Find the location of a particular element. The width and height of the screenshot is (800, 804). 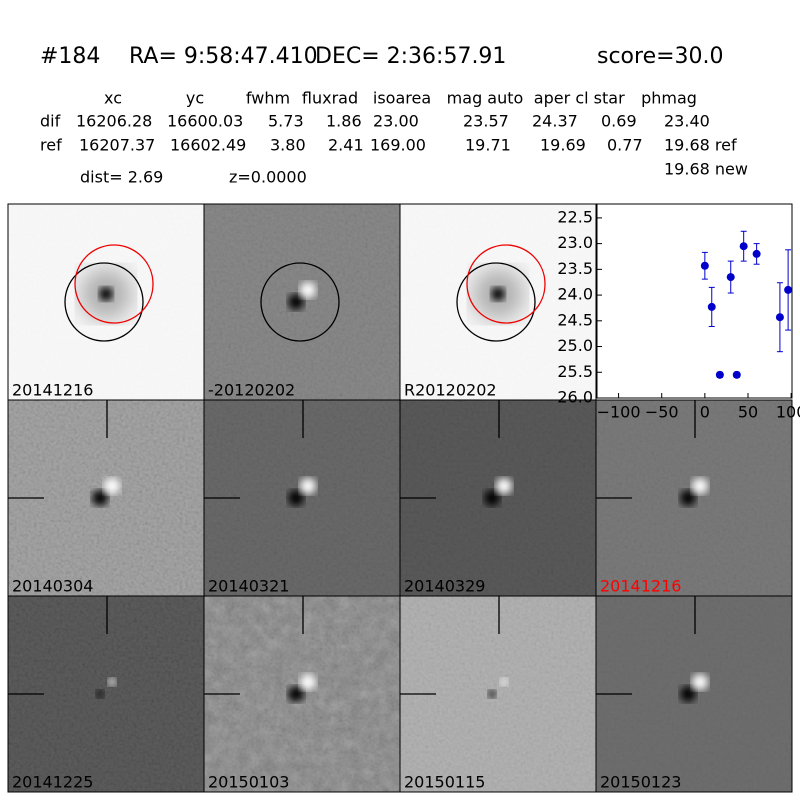

table-cell: 19.69 is located at coordinates (563, 145).